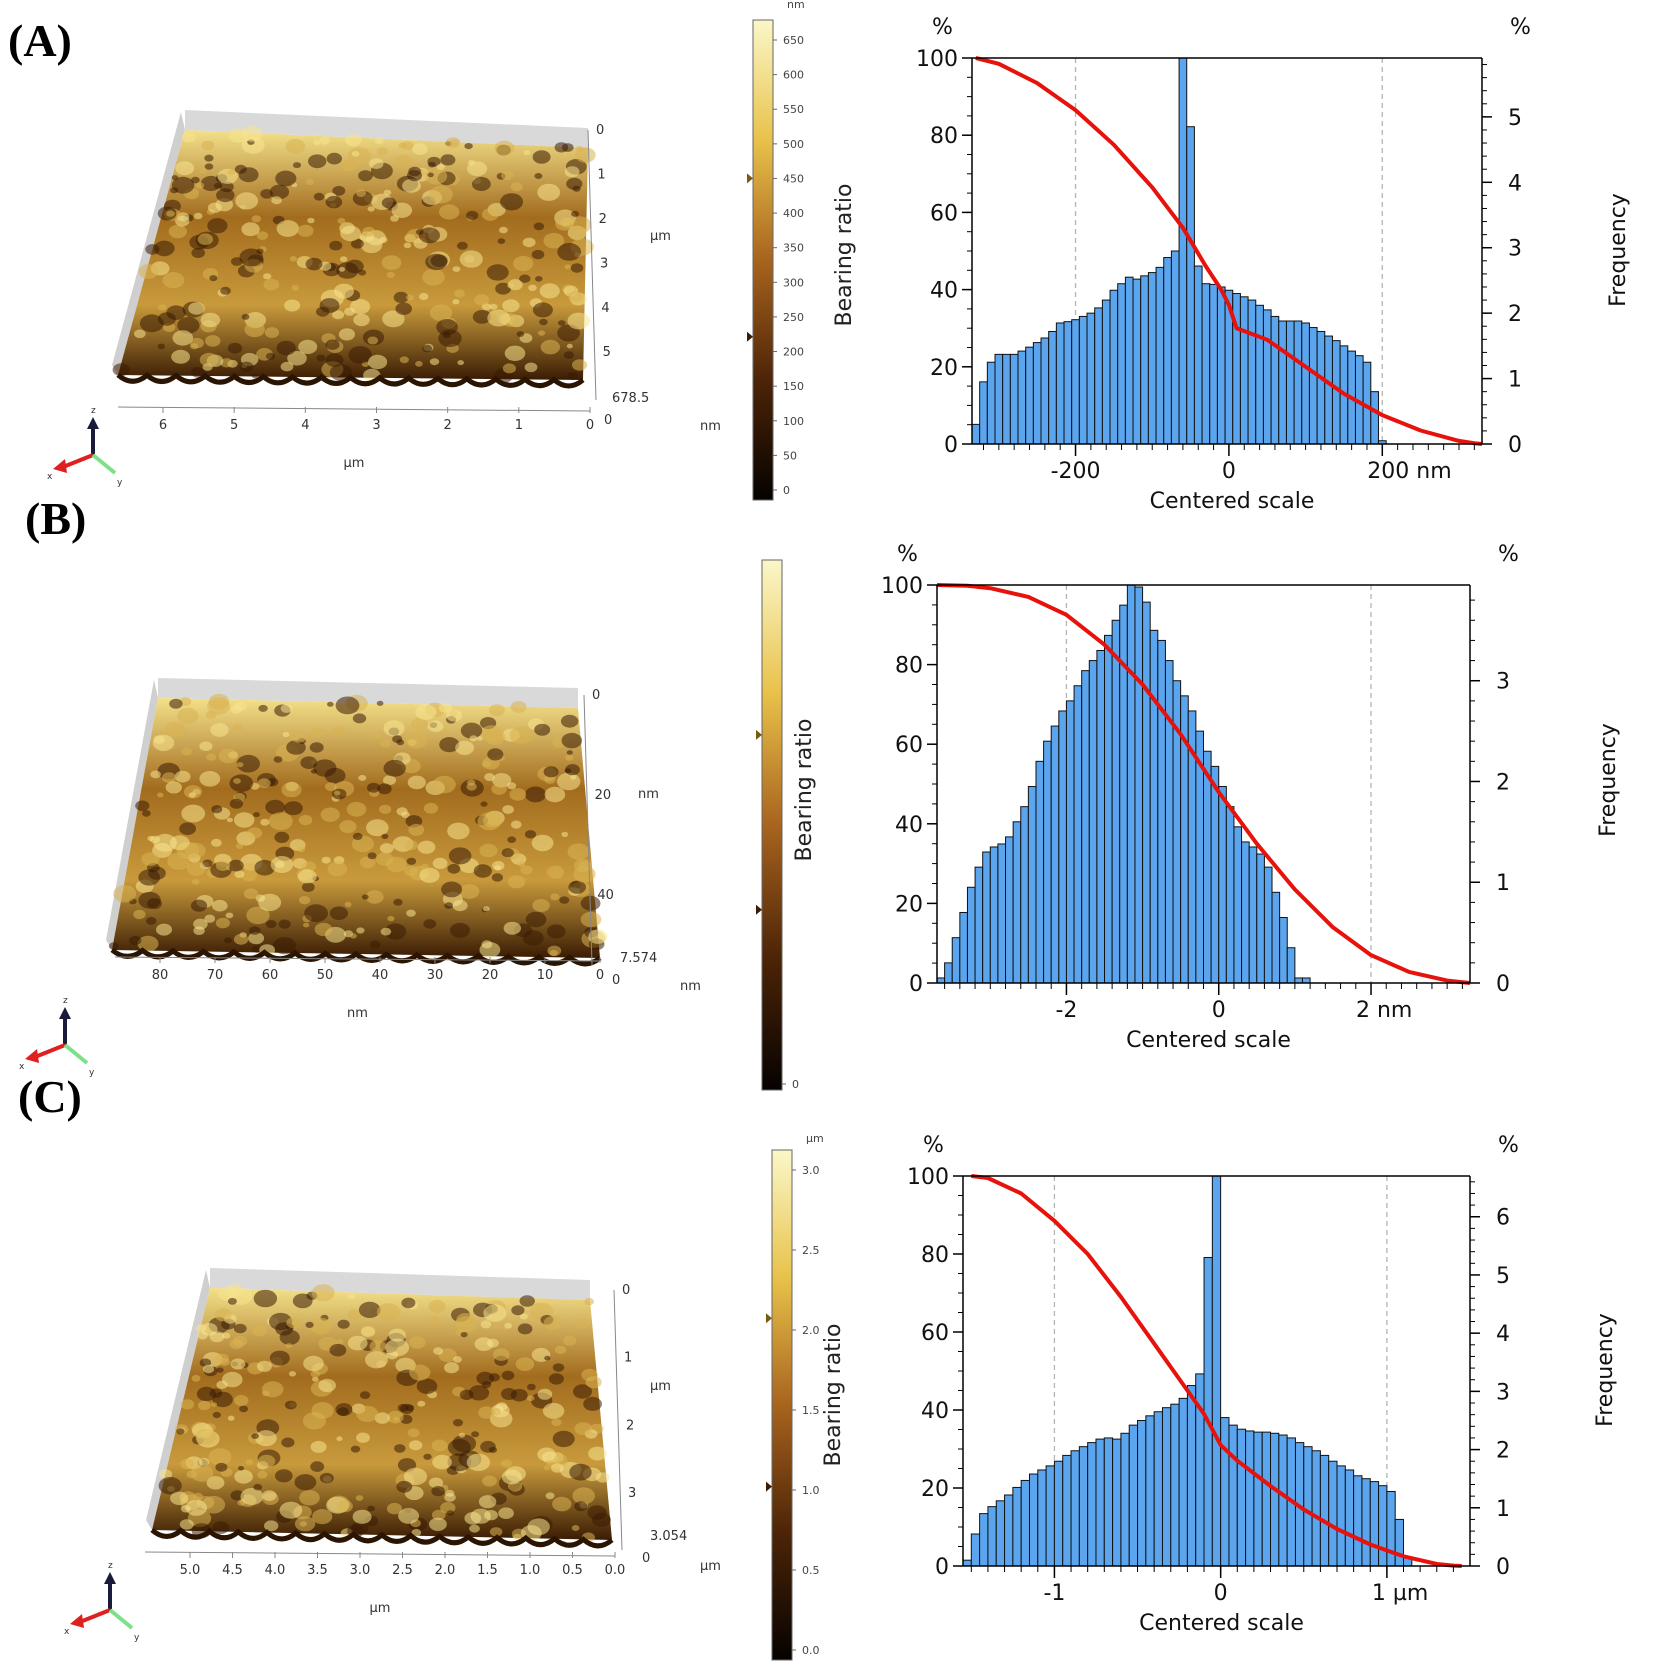 This screenshot has height=1678, width=1654. I want to click on x-arrowhead, so click(32, 1056).